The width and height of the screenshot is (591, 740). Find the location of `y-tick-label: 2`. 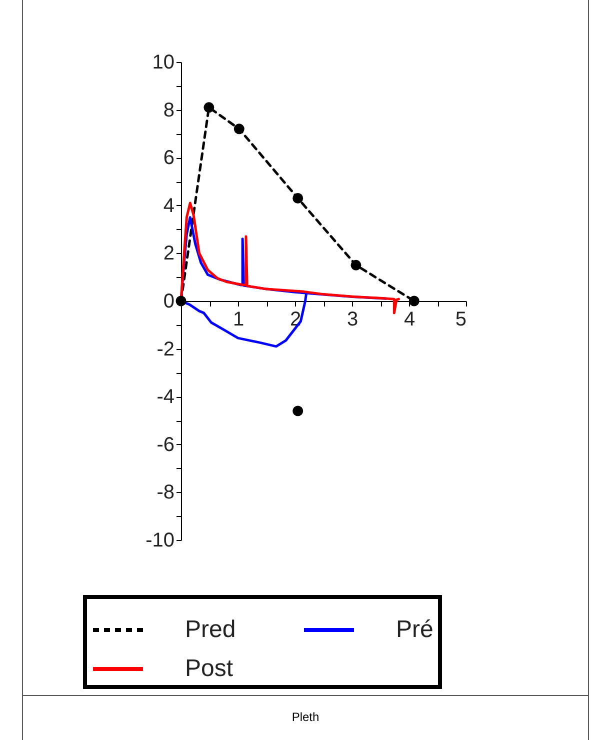

y-tick-label: 2 is located at coordinates (168, 253).